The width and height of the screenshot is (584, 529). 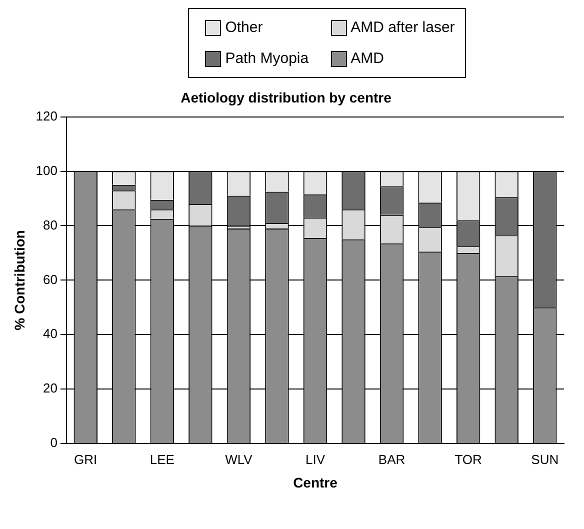 I want to click on legend-label: Path Myopia, so click(x=267, y=58).